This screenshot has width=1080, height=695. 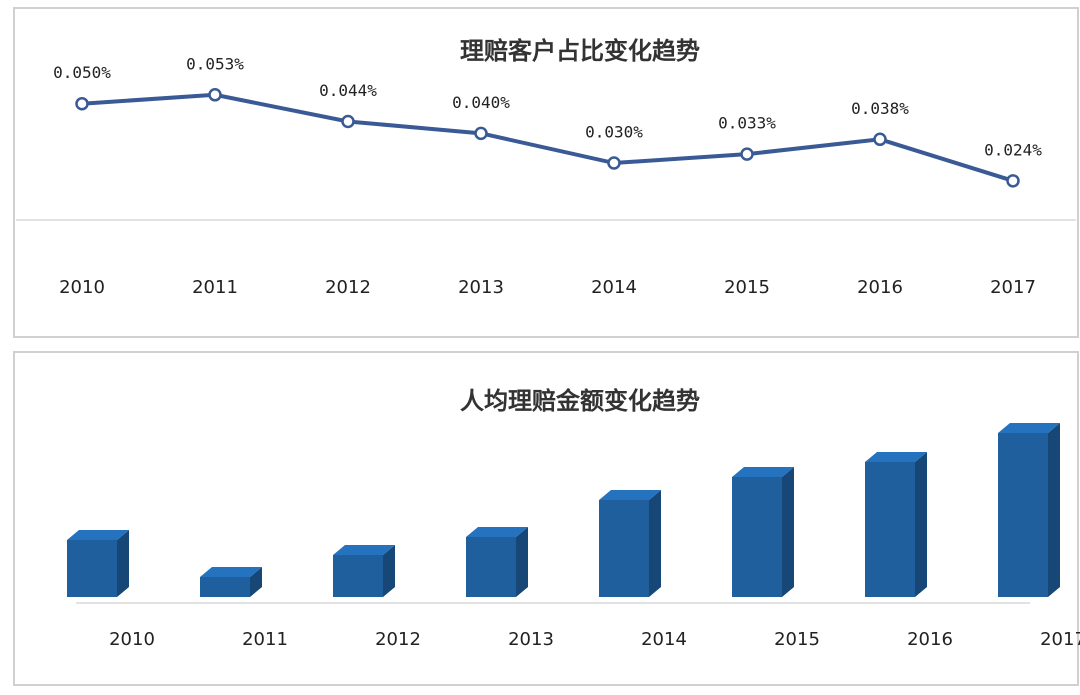 What do you see at coordinates (614, 132) in the screenshot?
I see `value-label: 0.030%` at bounding box center [614, 132].